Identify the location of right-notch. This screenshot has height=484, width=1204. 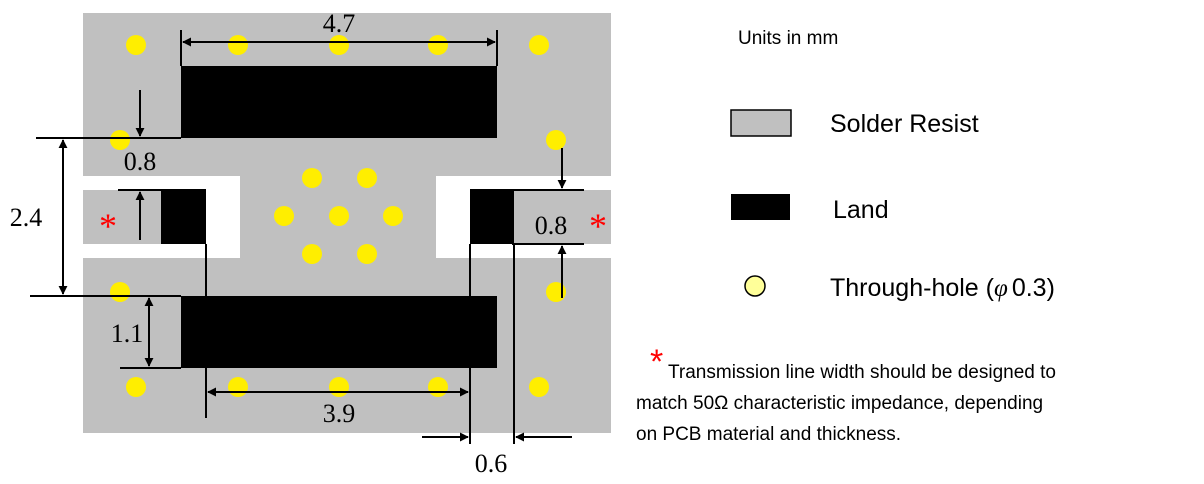
(523, 217).